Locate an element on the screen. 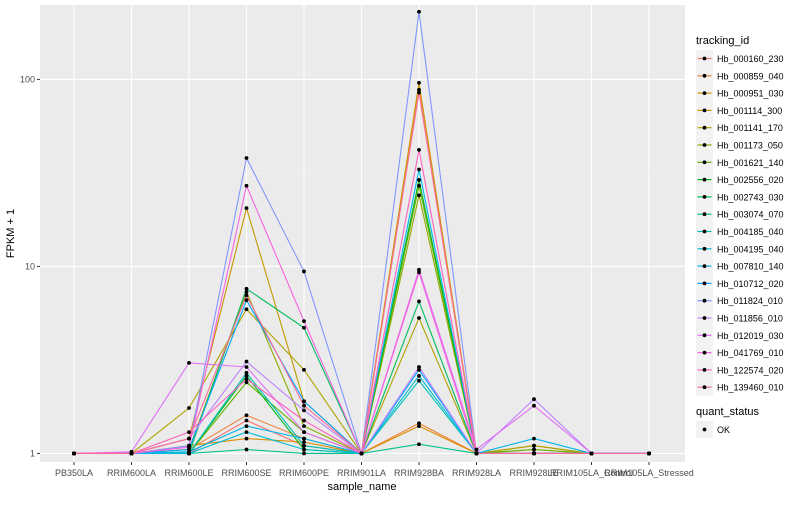 The height and width of the screenshot is (505, 800). legend-label: Hb_000951_030 is located at coordinates (750, 94).